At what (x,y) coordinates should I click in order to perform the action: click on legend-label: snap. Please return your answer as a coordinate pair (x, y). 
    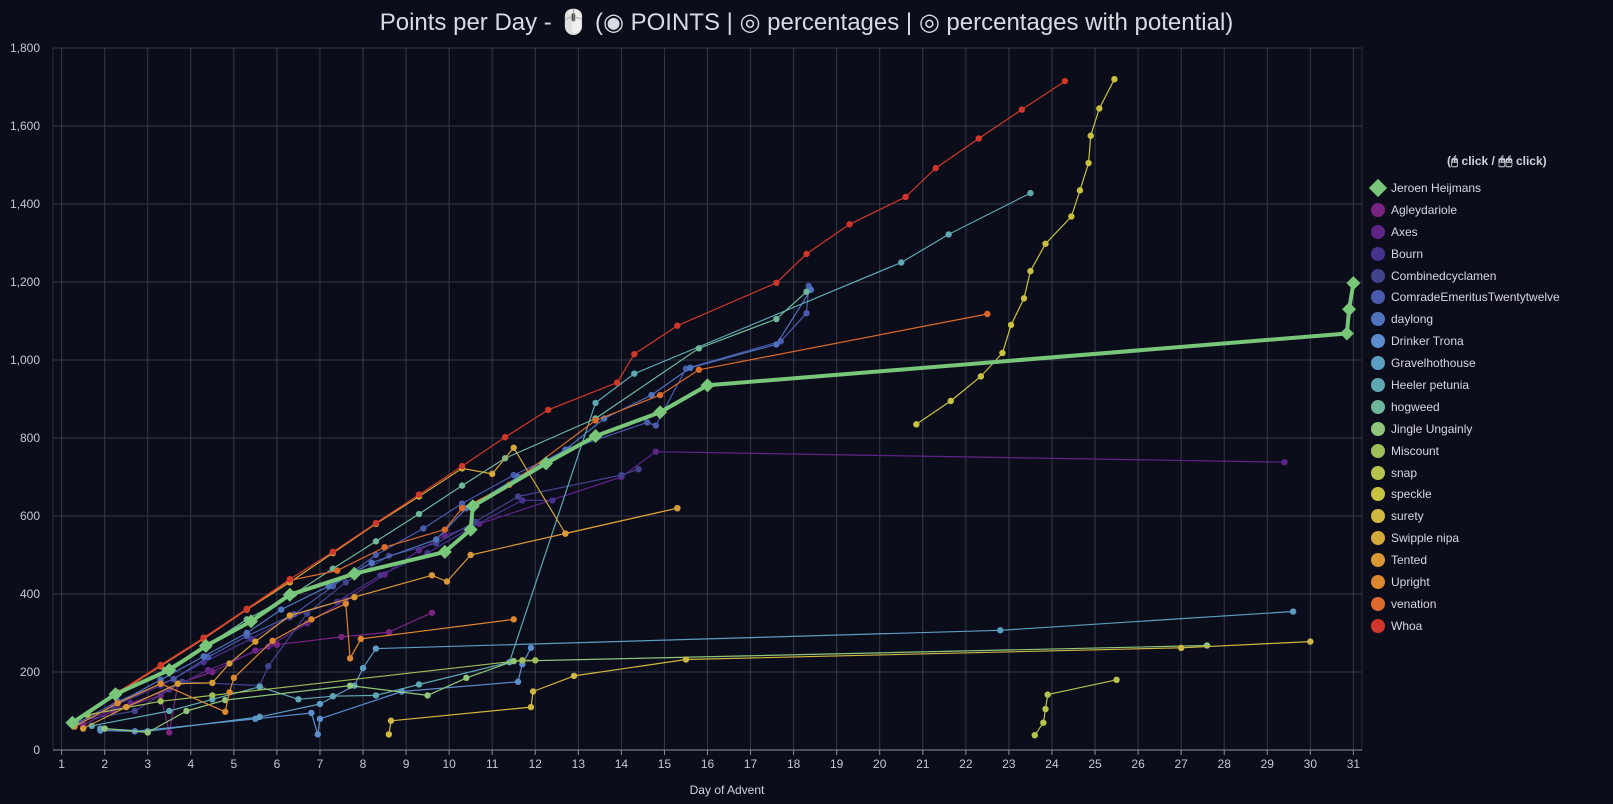
    Looking at the image, I should click on (1404, 472).